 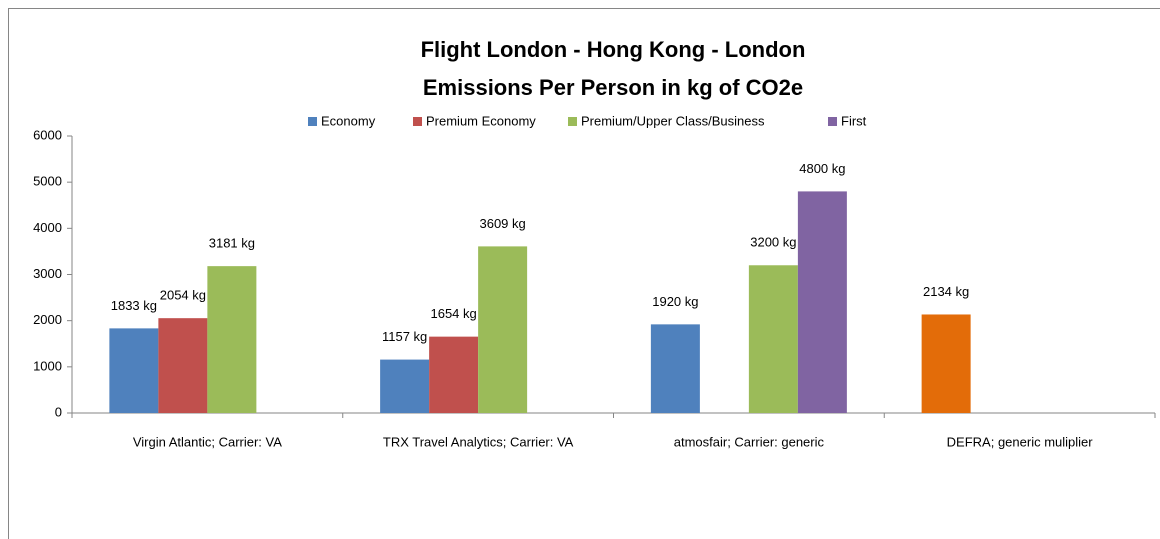 I want to click on x-tick-label: atmosfair; Carrier: generic, so click(x=749, y=441).